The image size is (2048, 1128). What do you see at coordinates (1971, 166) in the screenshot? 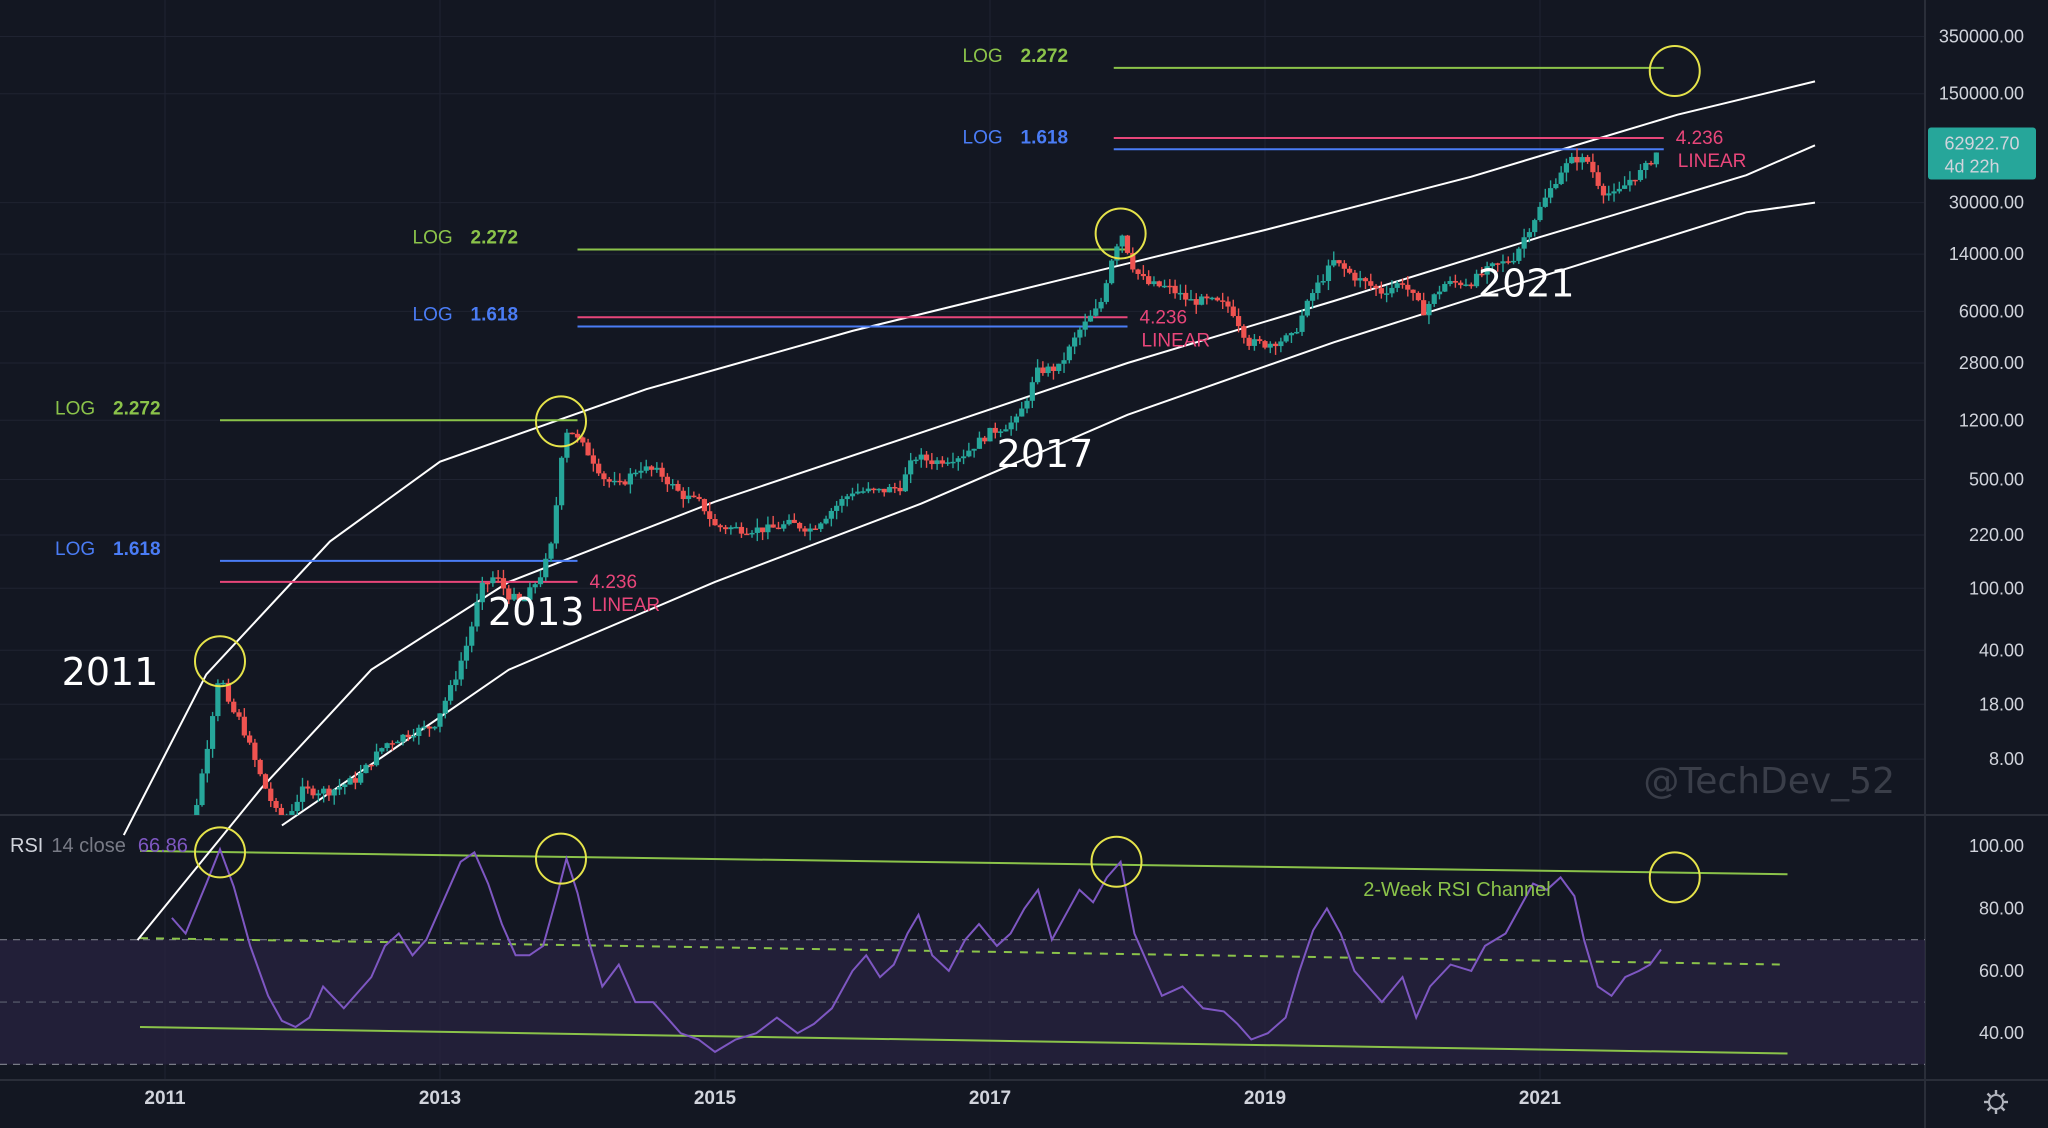
I see `price-badge-countdown: 4d 22h` at bounding box center [1971, 166].